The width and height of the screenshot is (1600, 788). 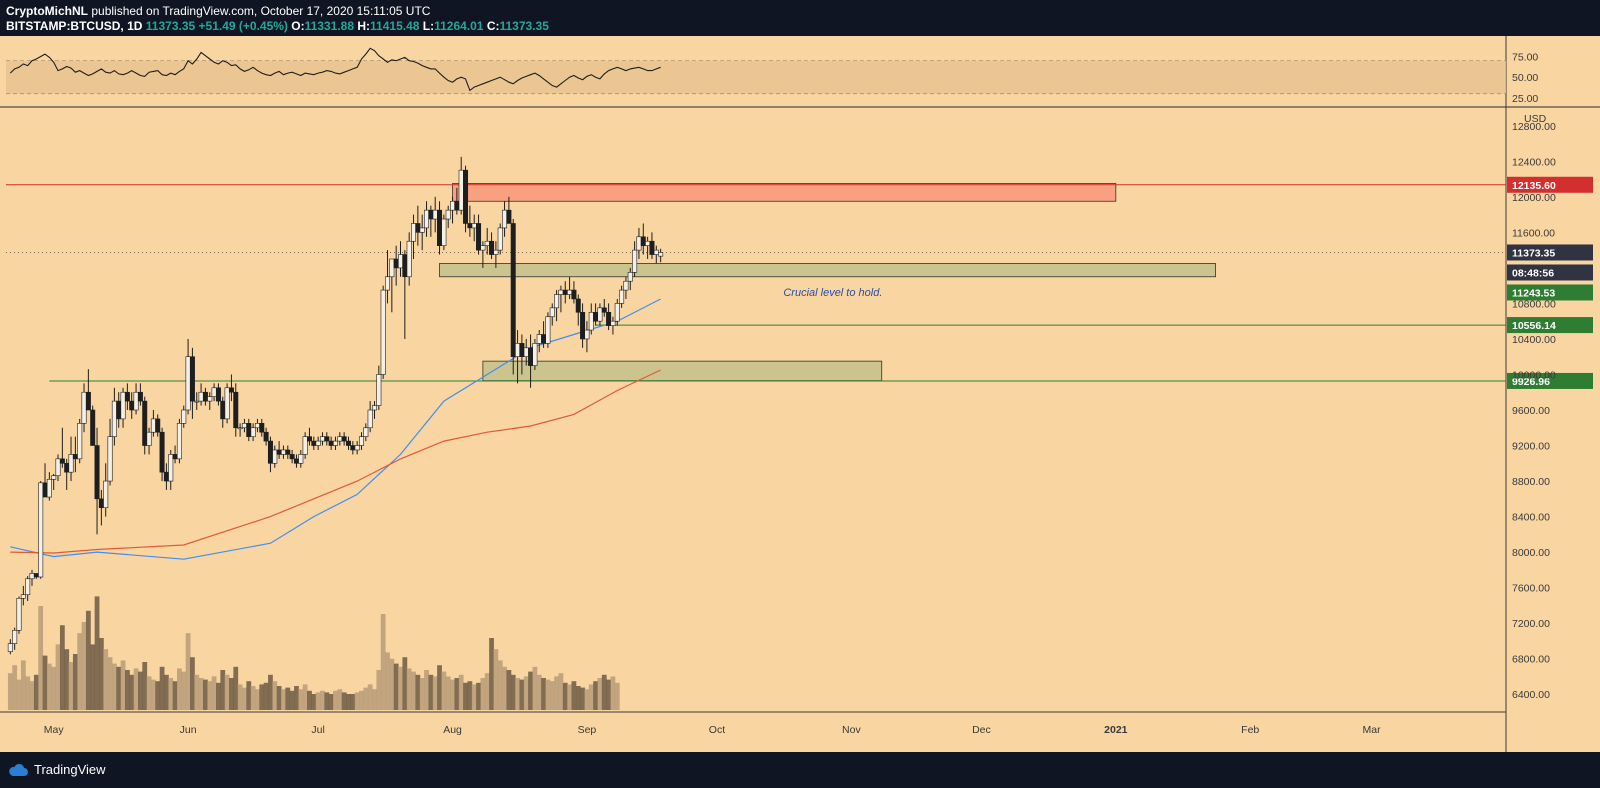 What do you see at coordinates (170, 26) in the screenshot?
I see `last-price-value: 11373.35` at bounding box center [170, 26].